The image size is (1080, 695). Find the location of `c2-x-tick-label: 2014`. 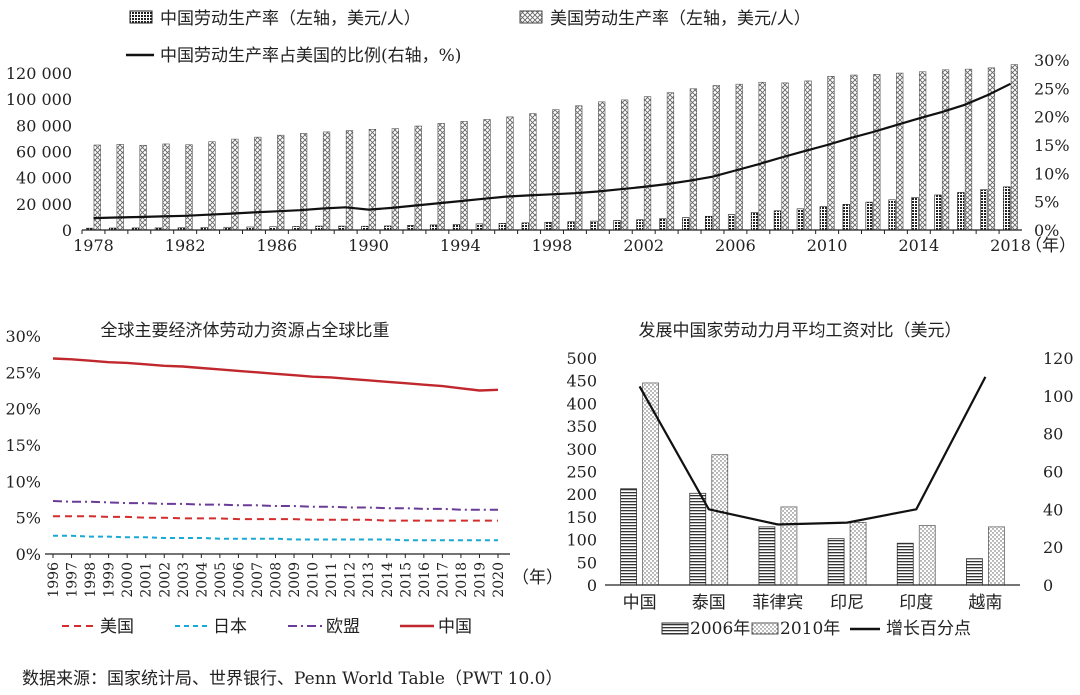

c2-x-tick-label: 2014 is located at coordinates (388, 580).